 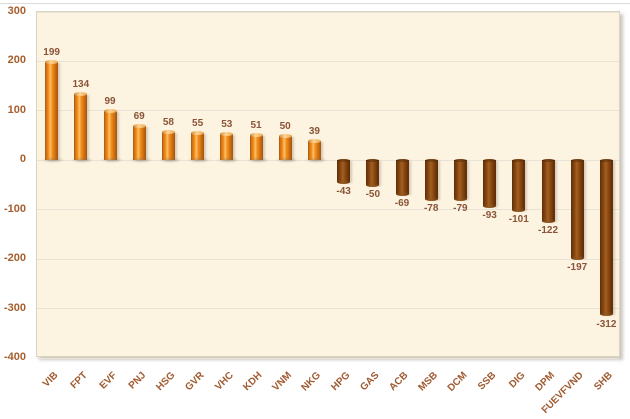 I want to click on x-category-label-hpg: HPG, so click(x=341, y=382).